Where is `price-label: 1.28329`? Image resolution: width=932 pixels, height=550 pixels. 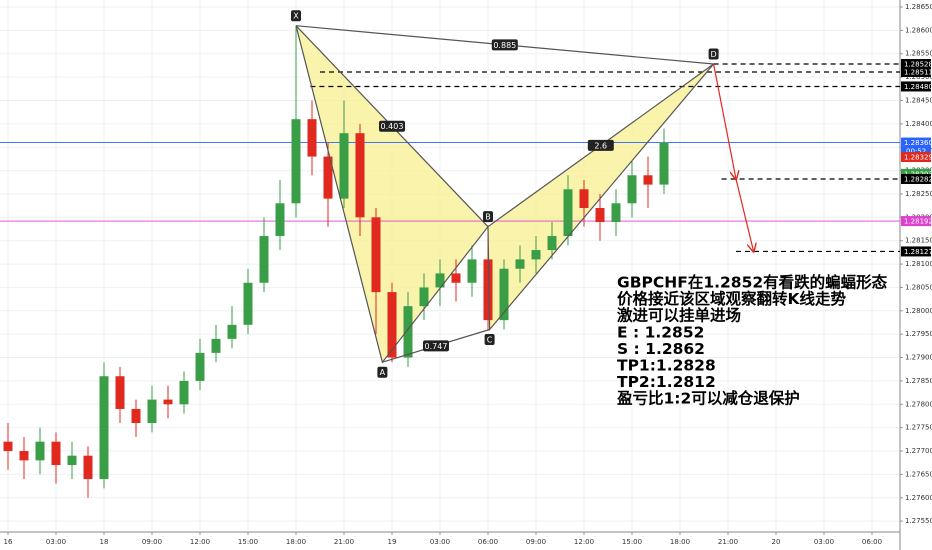 price-label: 1.28329 is located at coordinates (918, 158).